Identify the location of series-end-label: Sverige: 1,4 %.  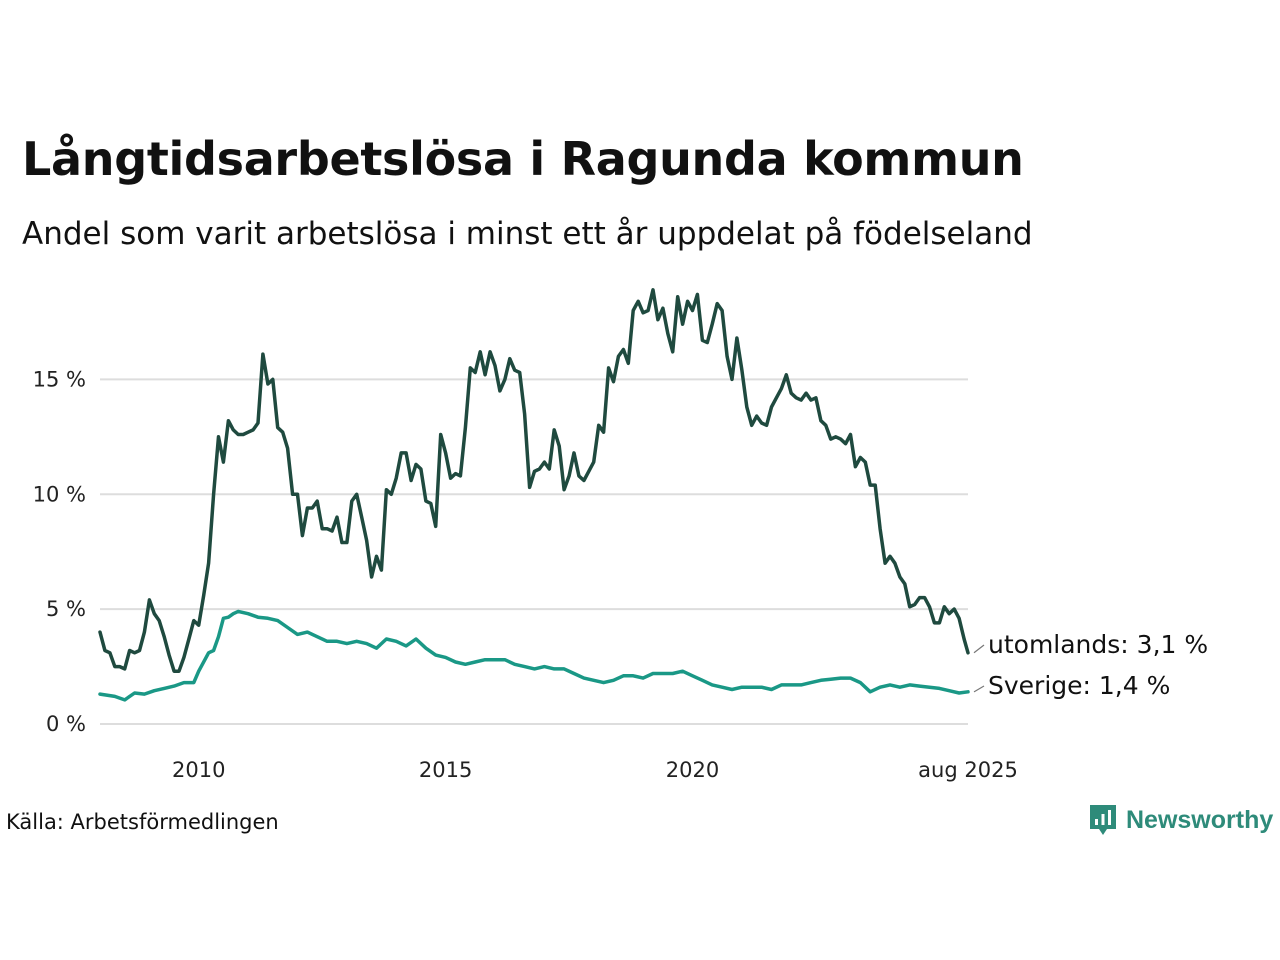
(1079, 685).